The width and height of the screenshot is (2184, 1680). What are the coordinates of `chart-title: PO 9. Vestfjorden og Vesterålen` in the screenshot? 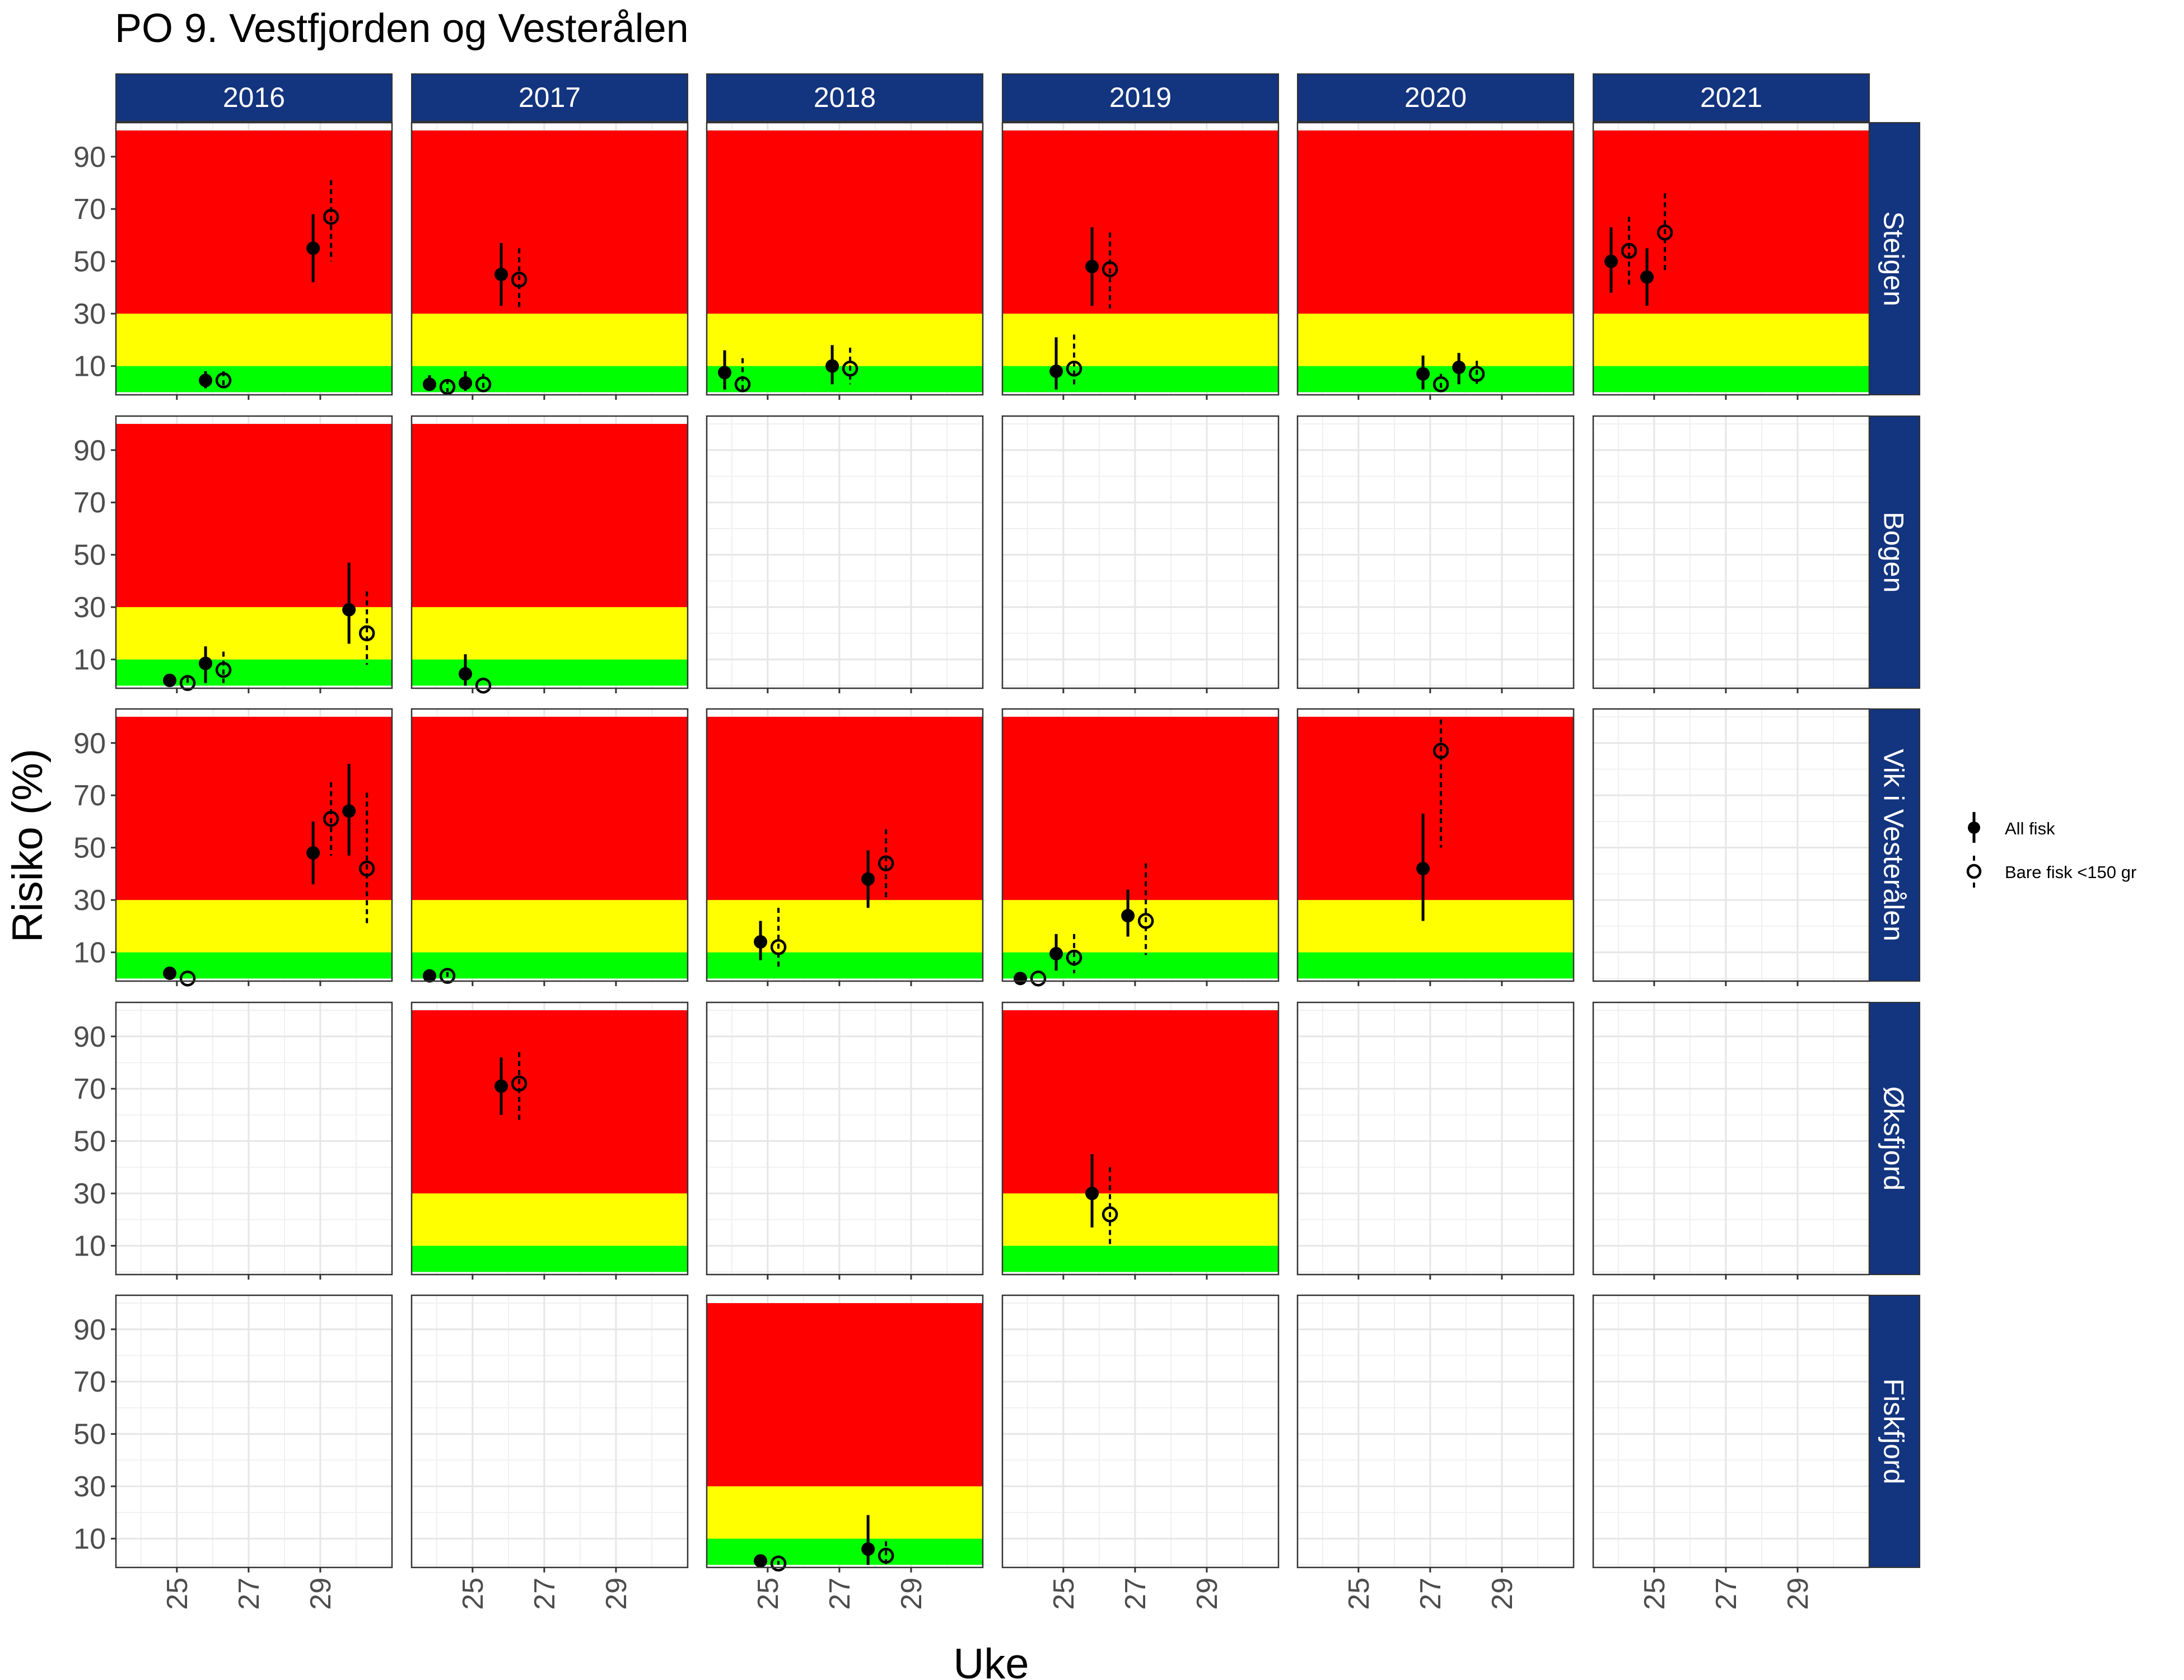 It's located at (402, 29).